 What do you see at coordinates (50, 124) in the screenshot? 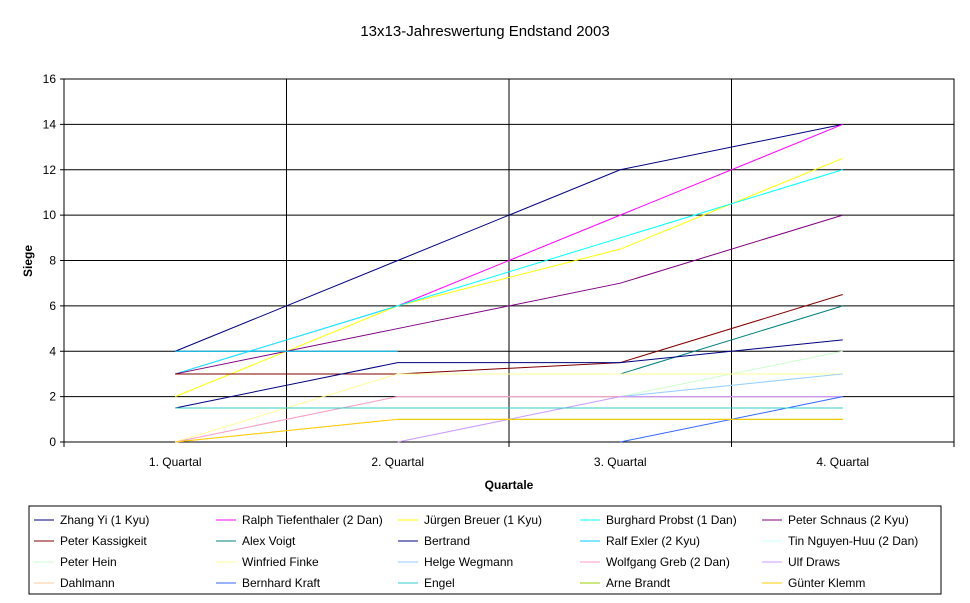
I see `y-tick-label: 14` at bounding box center [50, 124].